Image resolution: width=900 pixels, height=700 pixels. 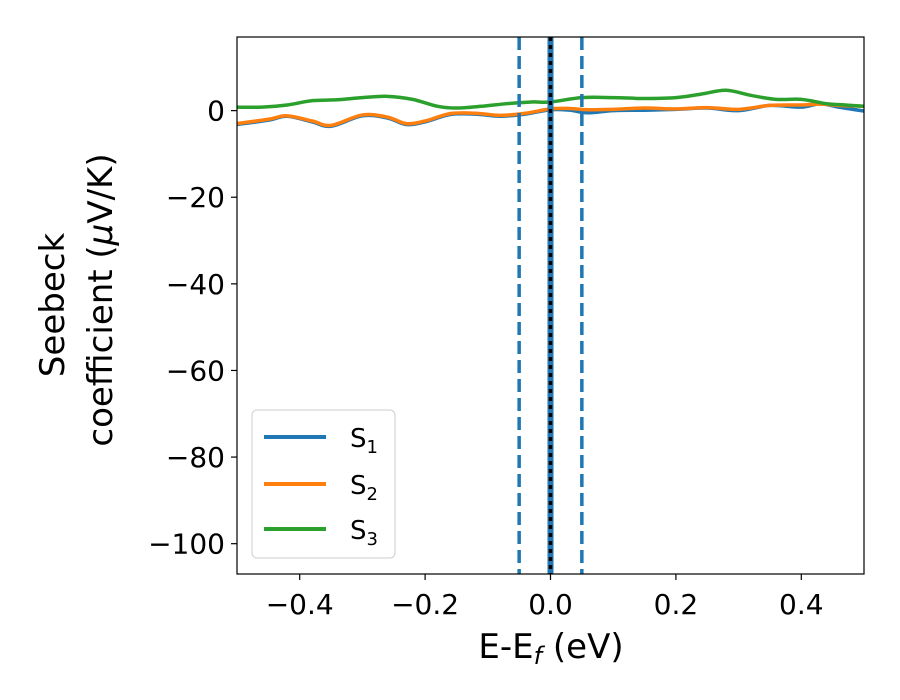 What do you see at coordinates (801, 604) in the screenshot?
I see `x-tick-label: 0.4` at bounding box center [801, 604].